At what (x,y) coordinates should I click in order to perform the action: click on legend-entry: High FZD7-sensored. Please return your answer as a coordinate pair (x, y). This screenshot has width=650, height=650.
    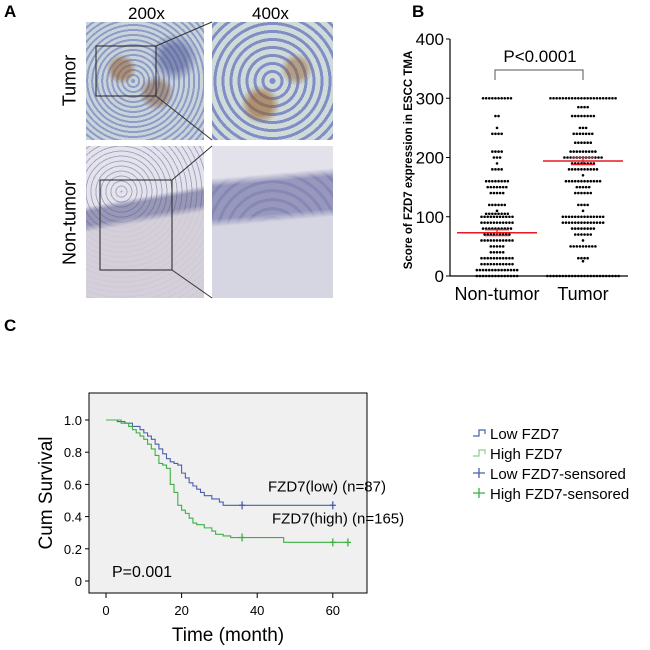
    Looking at the image, I should click on (559, 494).